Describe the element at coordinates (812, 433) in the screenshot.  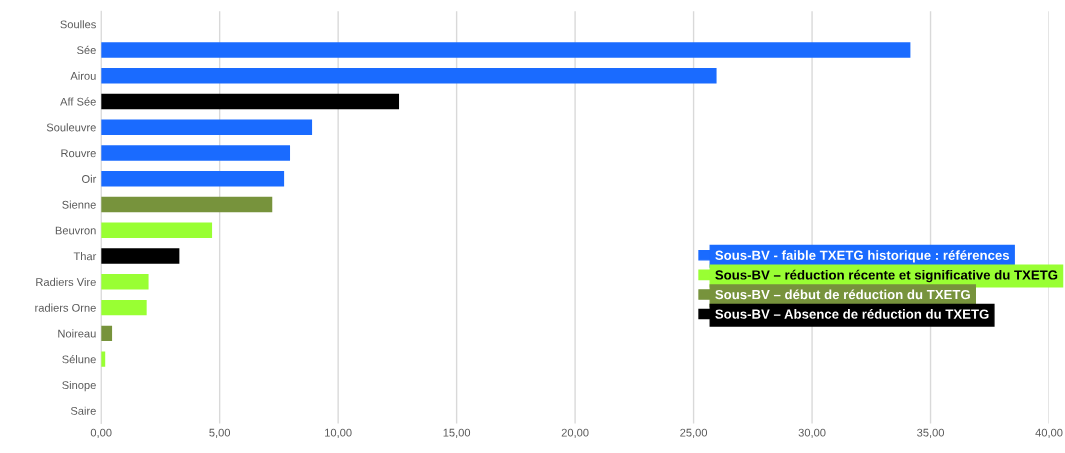
I see `x-tick-label: 30,00` at that location.